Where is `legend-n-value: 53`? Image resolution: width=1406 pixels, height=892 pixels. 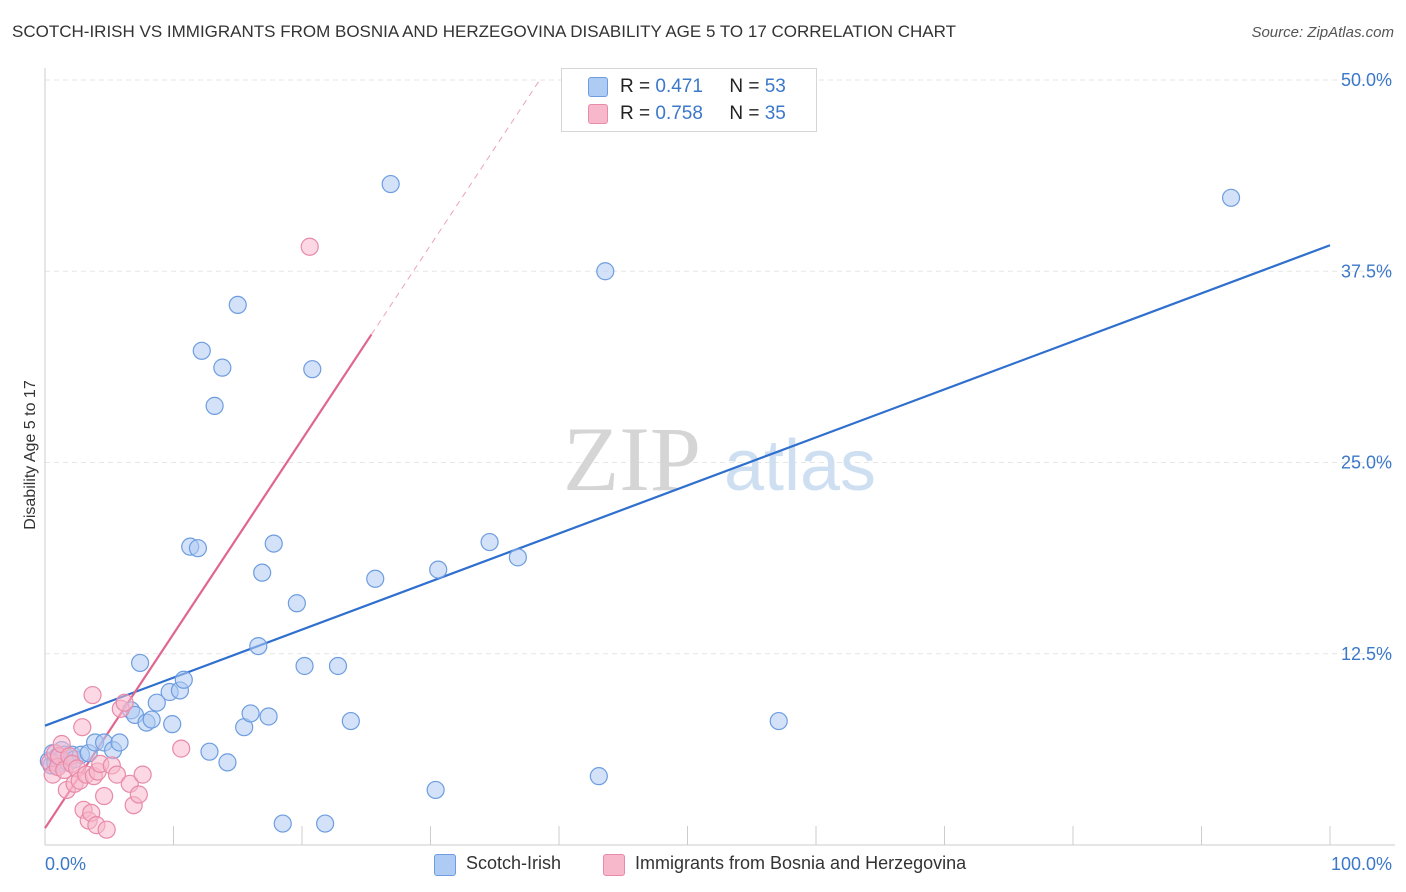
legend-n-value: 53 is located at coordinates (775, 86).